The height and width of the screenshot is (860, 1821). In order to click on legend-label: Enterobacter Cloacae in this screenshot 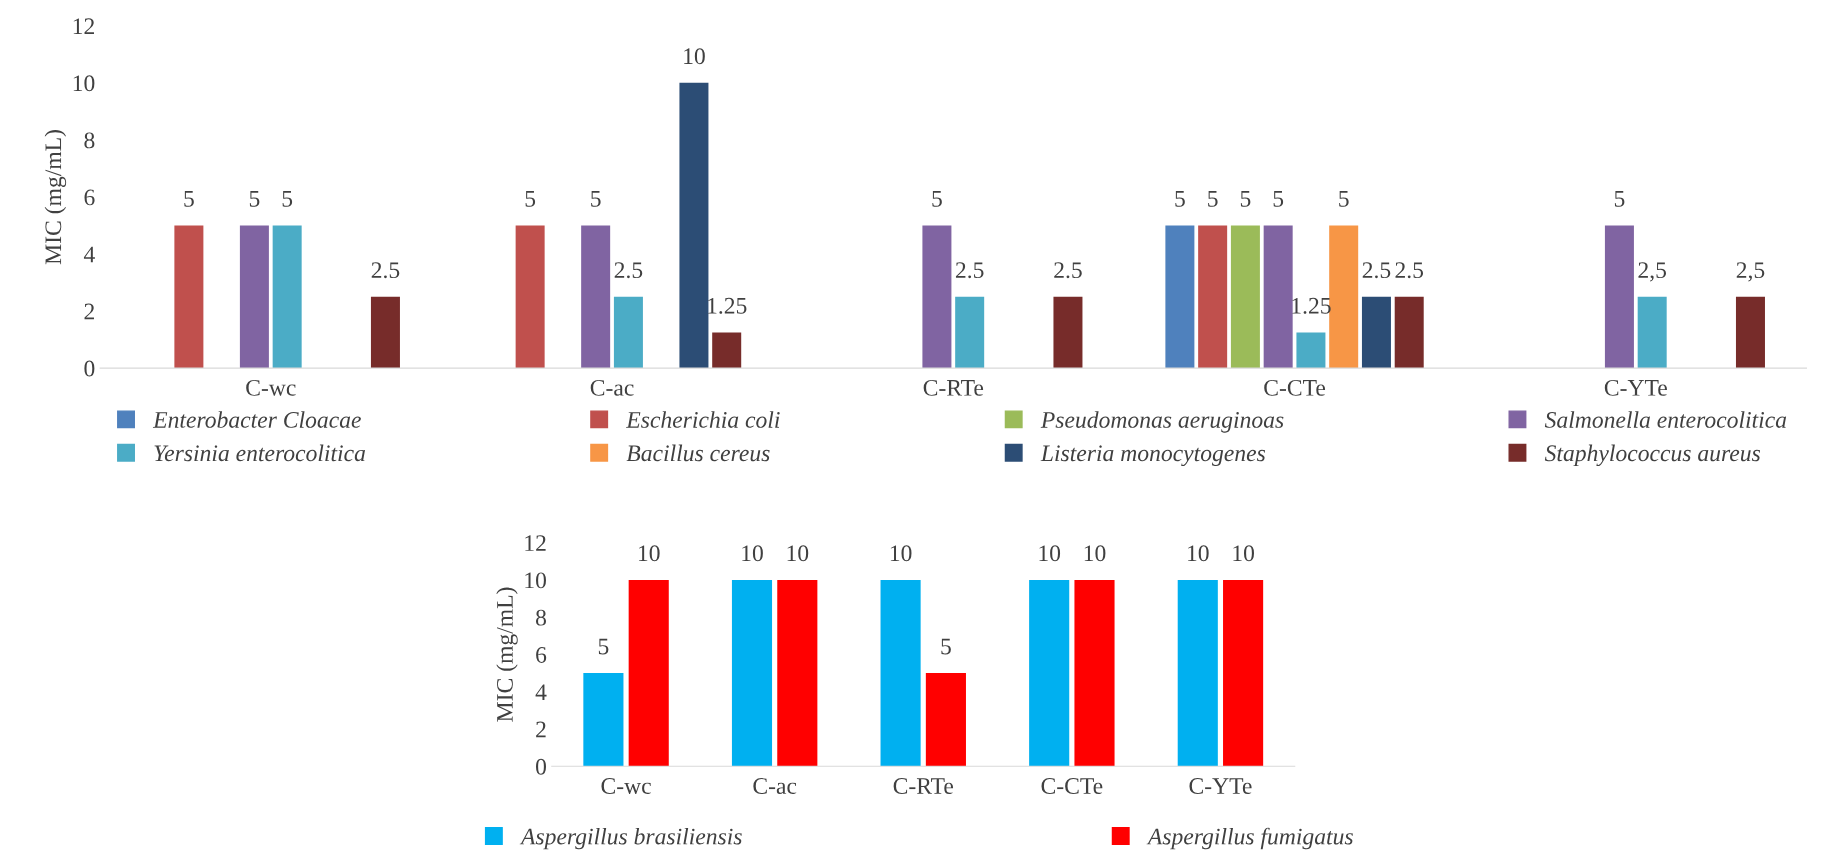, I will do `click(256, 419)`.